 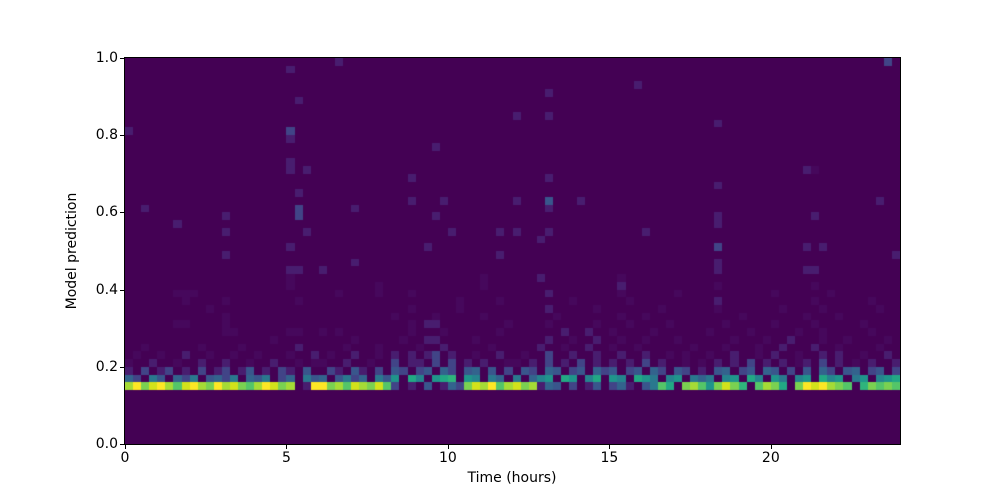 I want to click on y-tick-label: 0.8, so click(x=106, y=135).